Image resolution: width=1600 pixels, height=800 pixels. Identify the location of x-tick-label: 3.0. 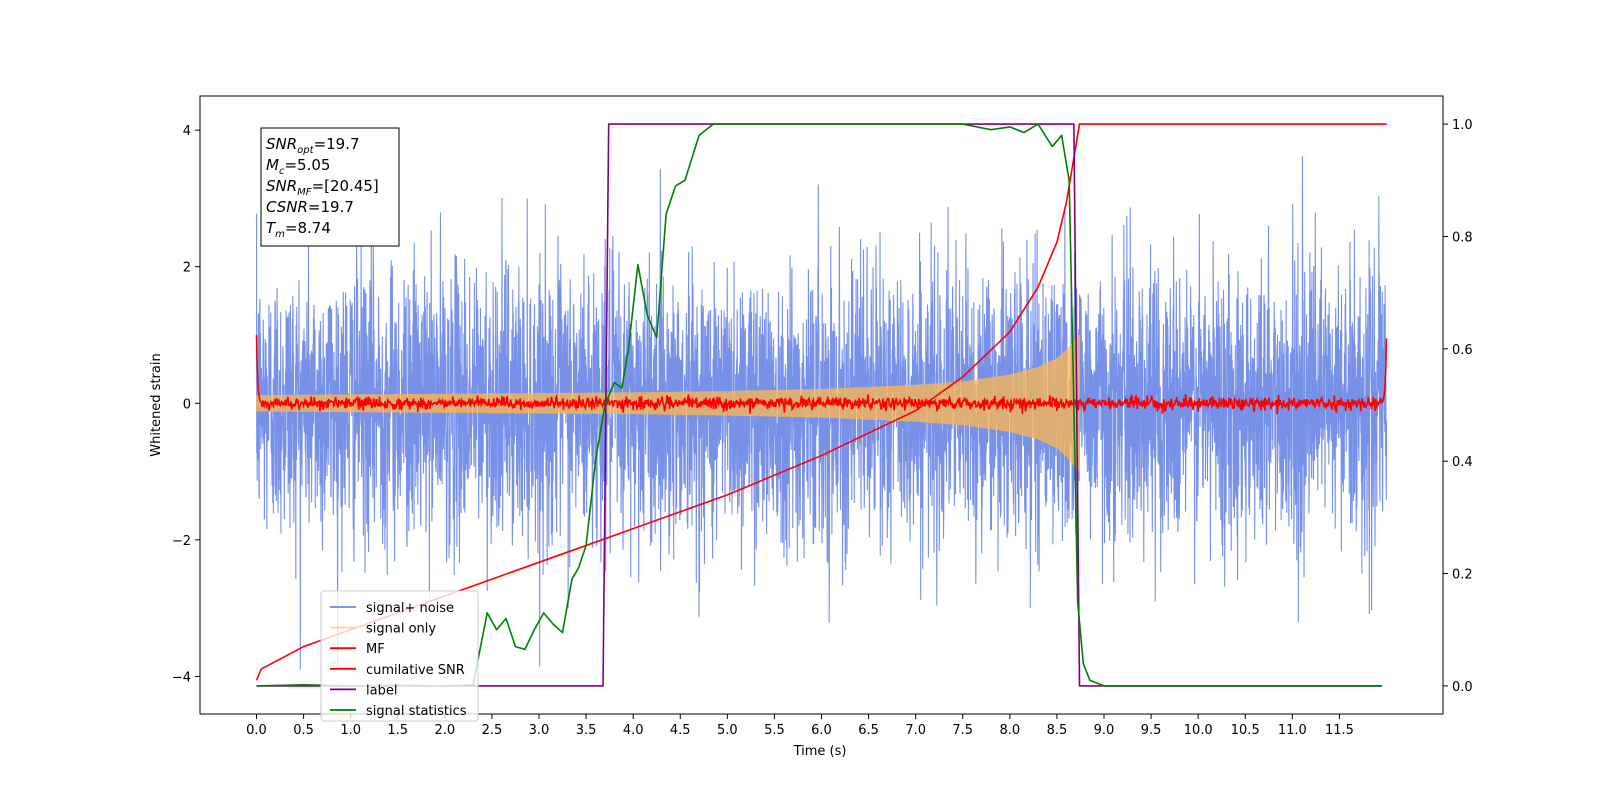
(539, 730).